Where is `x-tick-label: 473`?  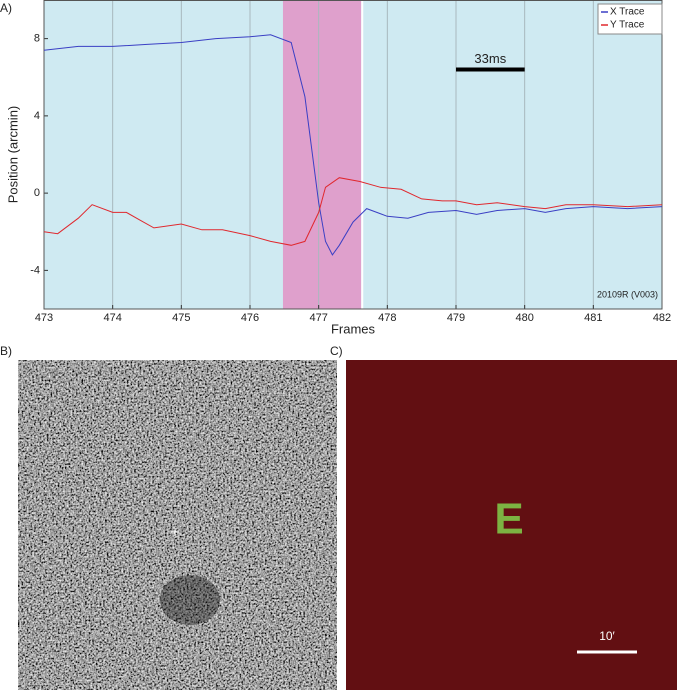 x-tick-label: 473 is located at coordinates (44, 318).